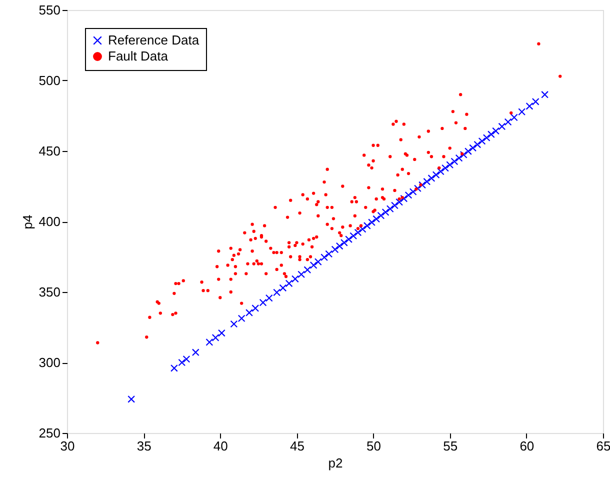 This screenshot has height=483, width=610. Describe the element at coordinates (144, 446) in the screenshot. I see `x-tick-label: 35` at that location.